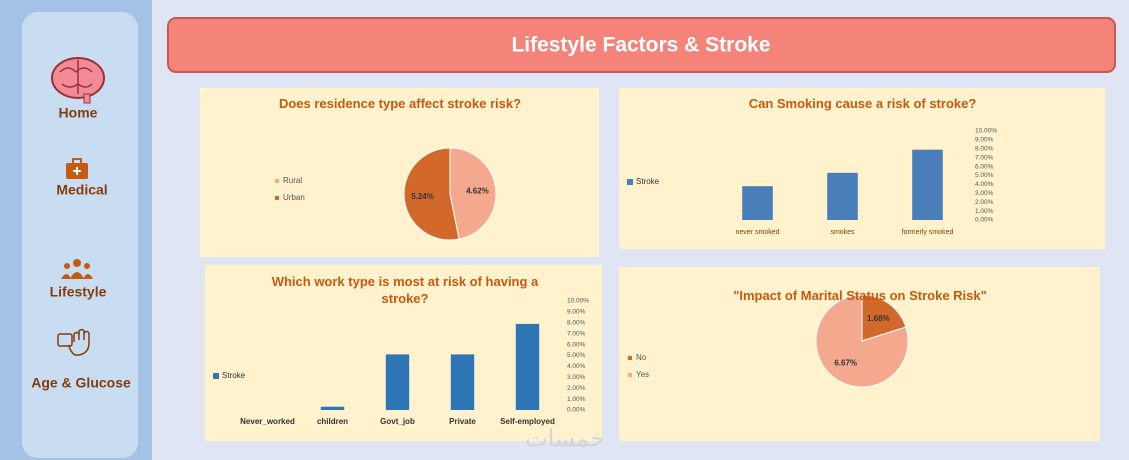  I want to click on x-tick-label: Govt_job, so click(397, 421).